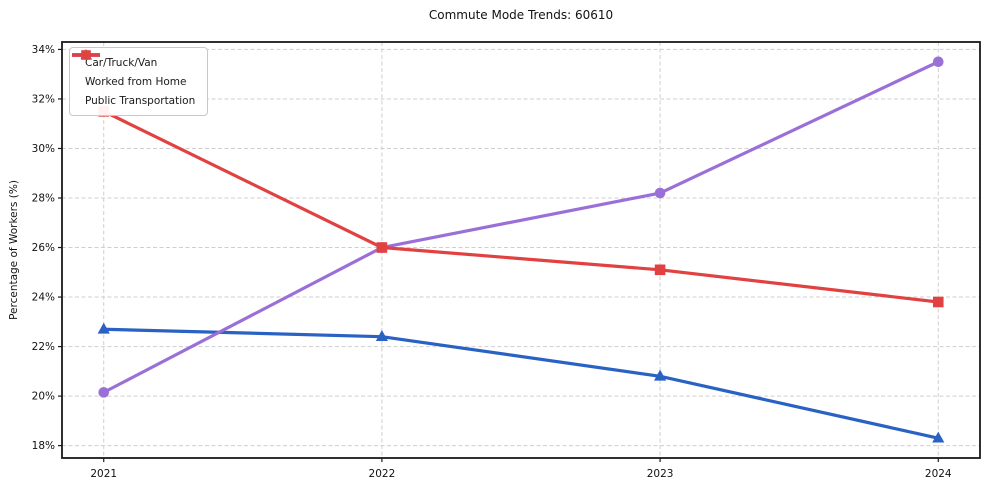 The height and width of the screenshot is (490, 990). I want to click on y-tick-label-18: 18%, so click(43, 446).